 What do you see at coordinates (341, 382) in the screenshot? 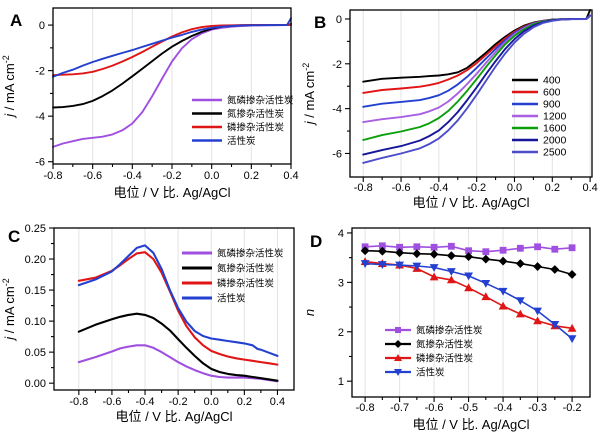
I see `y-tick-label: 1` at bounding box center [341, 382].